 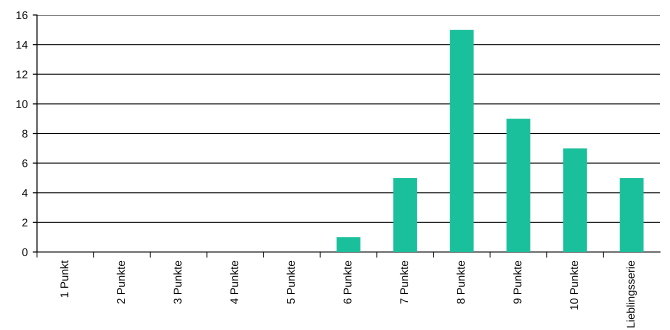 What do you see at coordinates (290, 282) in the screenshot?
I see `x-tick-label: 5 Punkte` at bounding box center [290, 282].